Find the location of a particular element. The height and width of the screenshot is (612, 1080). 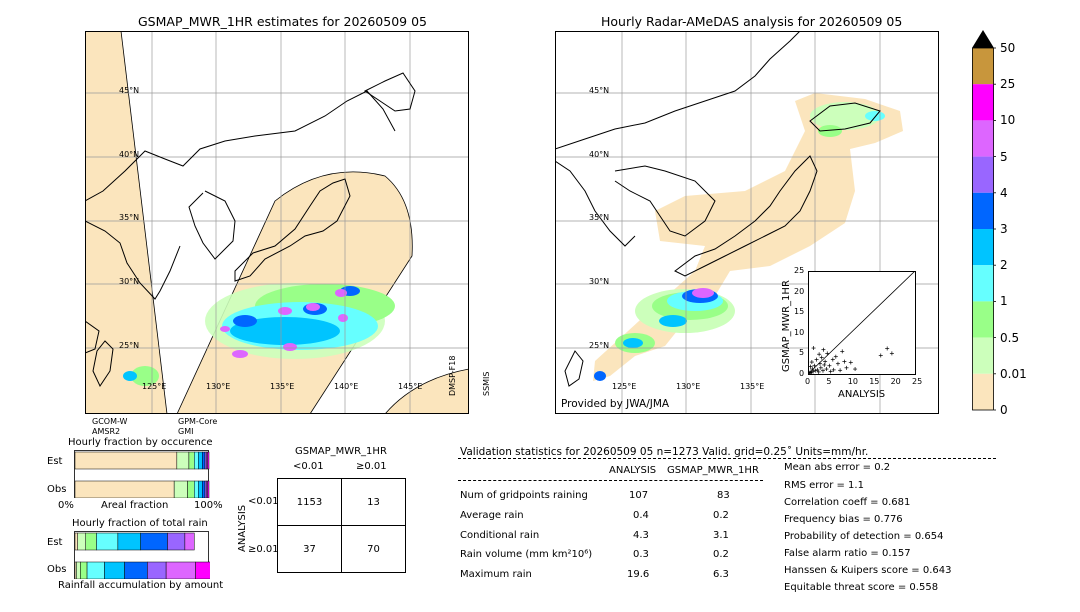

left-lon-label: 140°E is located at coordinates (346, 386).